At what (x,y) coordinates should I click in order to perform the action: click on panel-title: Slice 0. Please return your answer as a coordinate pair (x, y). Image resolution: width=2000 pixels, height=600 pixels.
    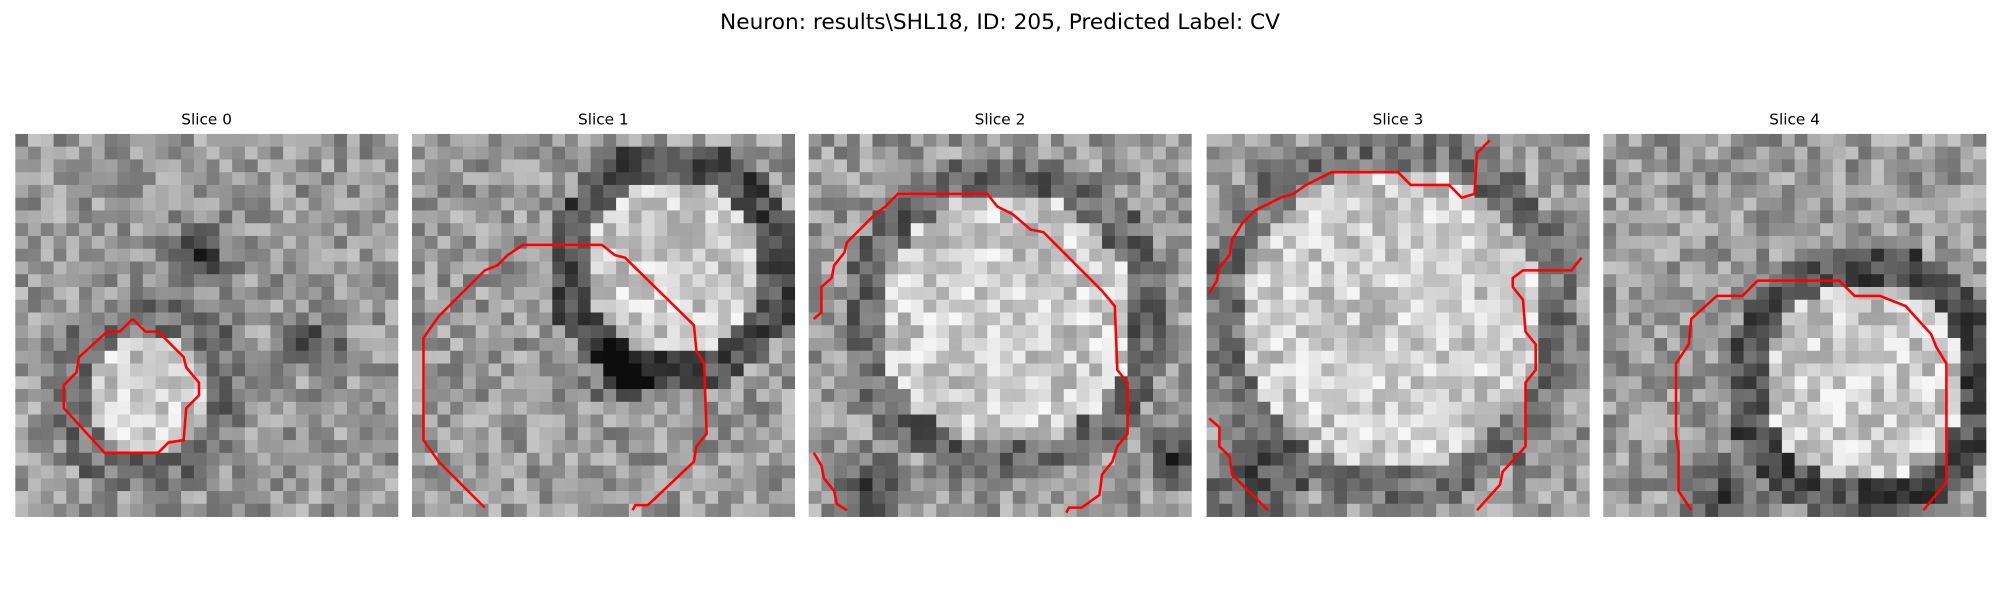
    Looking at the image, I should click on (206, 119).